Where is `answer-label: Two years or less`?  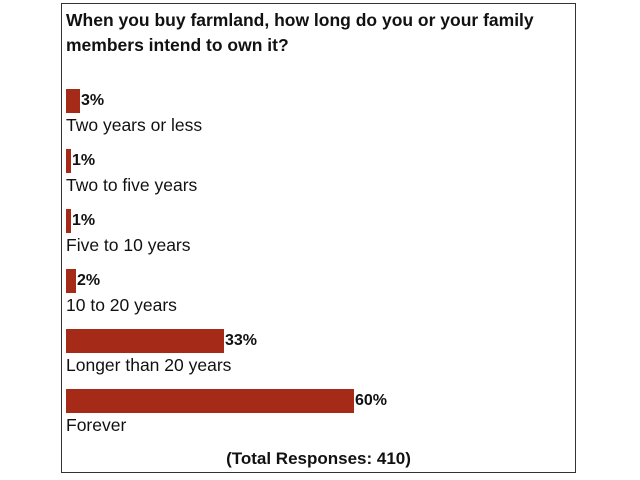
answer-label: Two years or less is located at coordinates (134, 125).